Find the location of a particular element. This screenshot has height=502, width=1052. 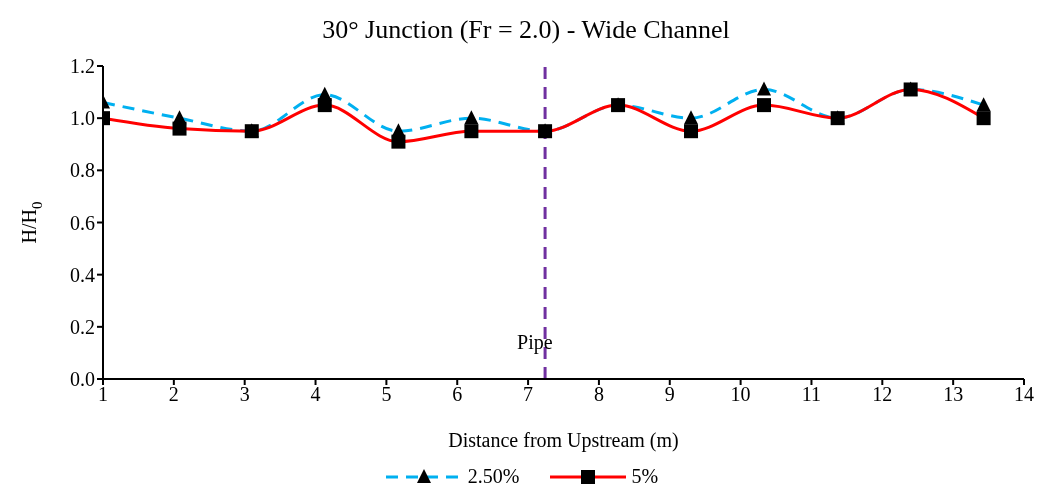

x-tick-label: 4 is located at coordinates (315, 394).